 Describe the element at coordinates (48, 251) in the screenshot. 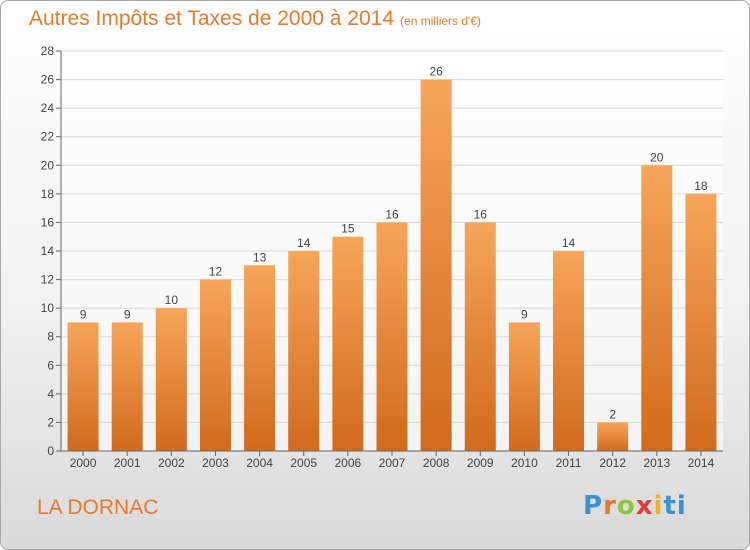

I see `y-tick-label: 14` at that location.